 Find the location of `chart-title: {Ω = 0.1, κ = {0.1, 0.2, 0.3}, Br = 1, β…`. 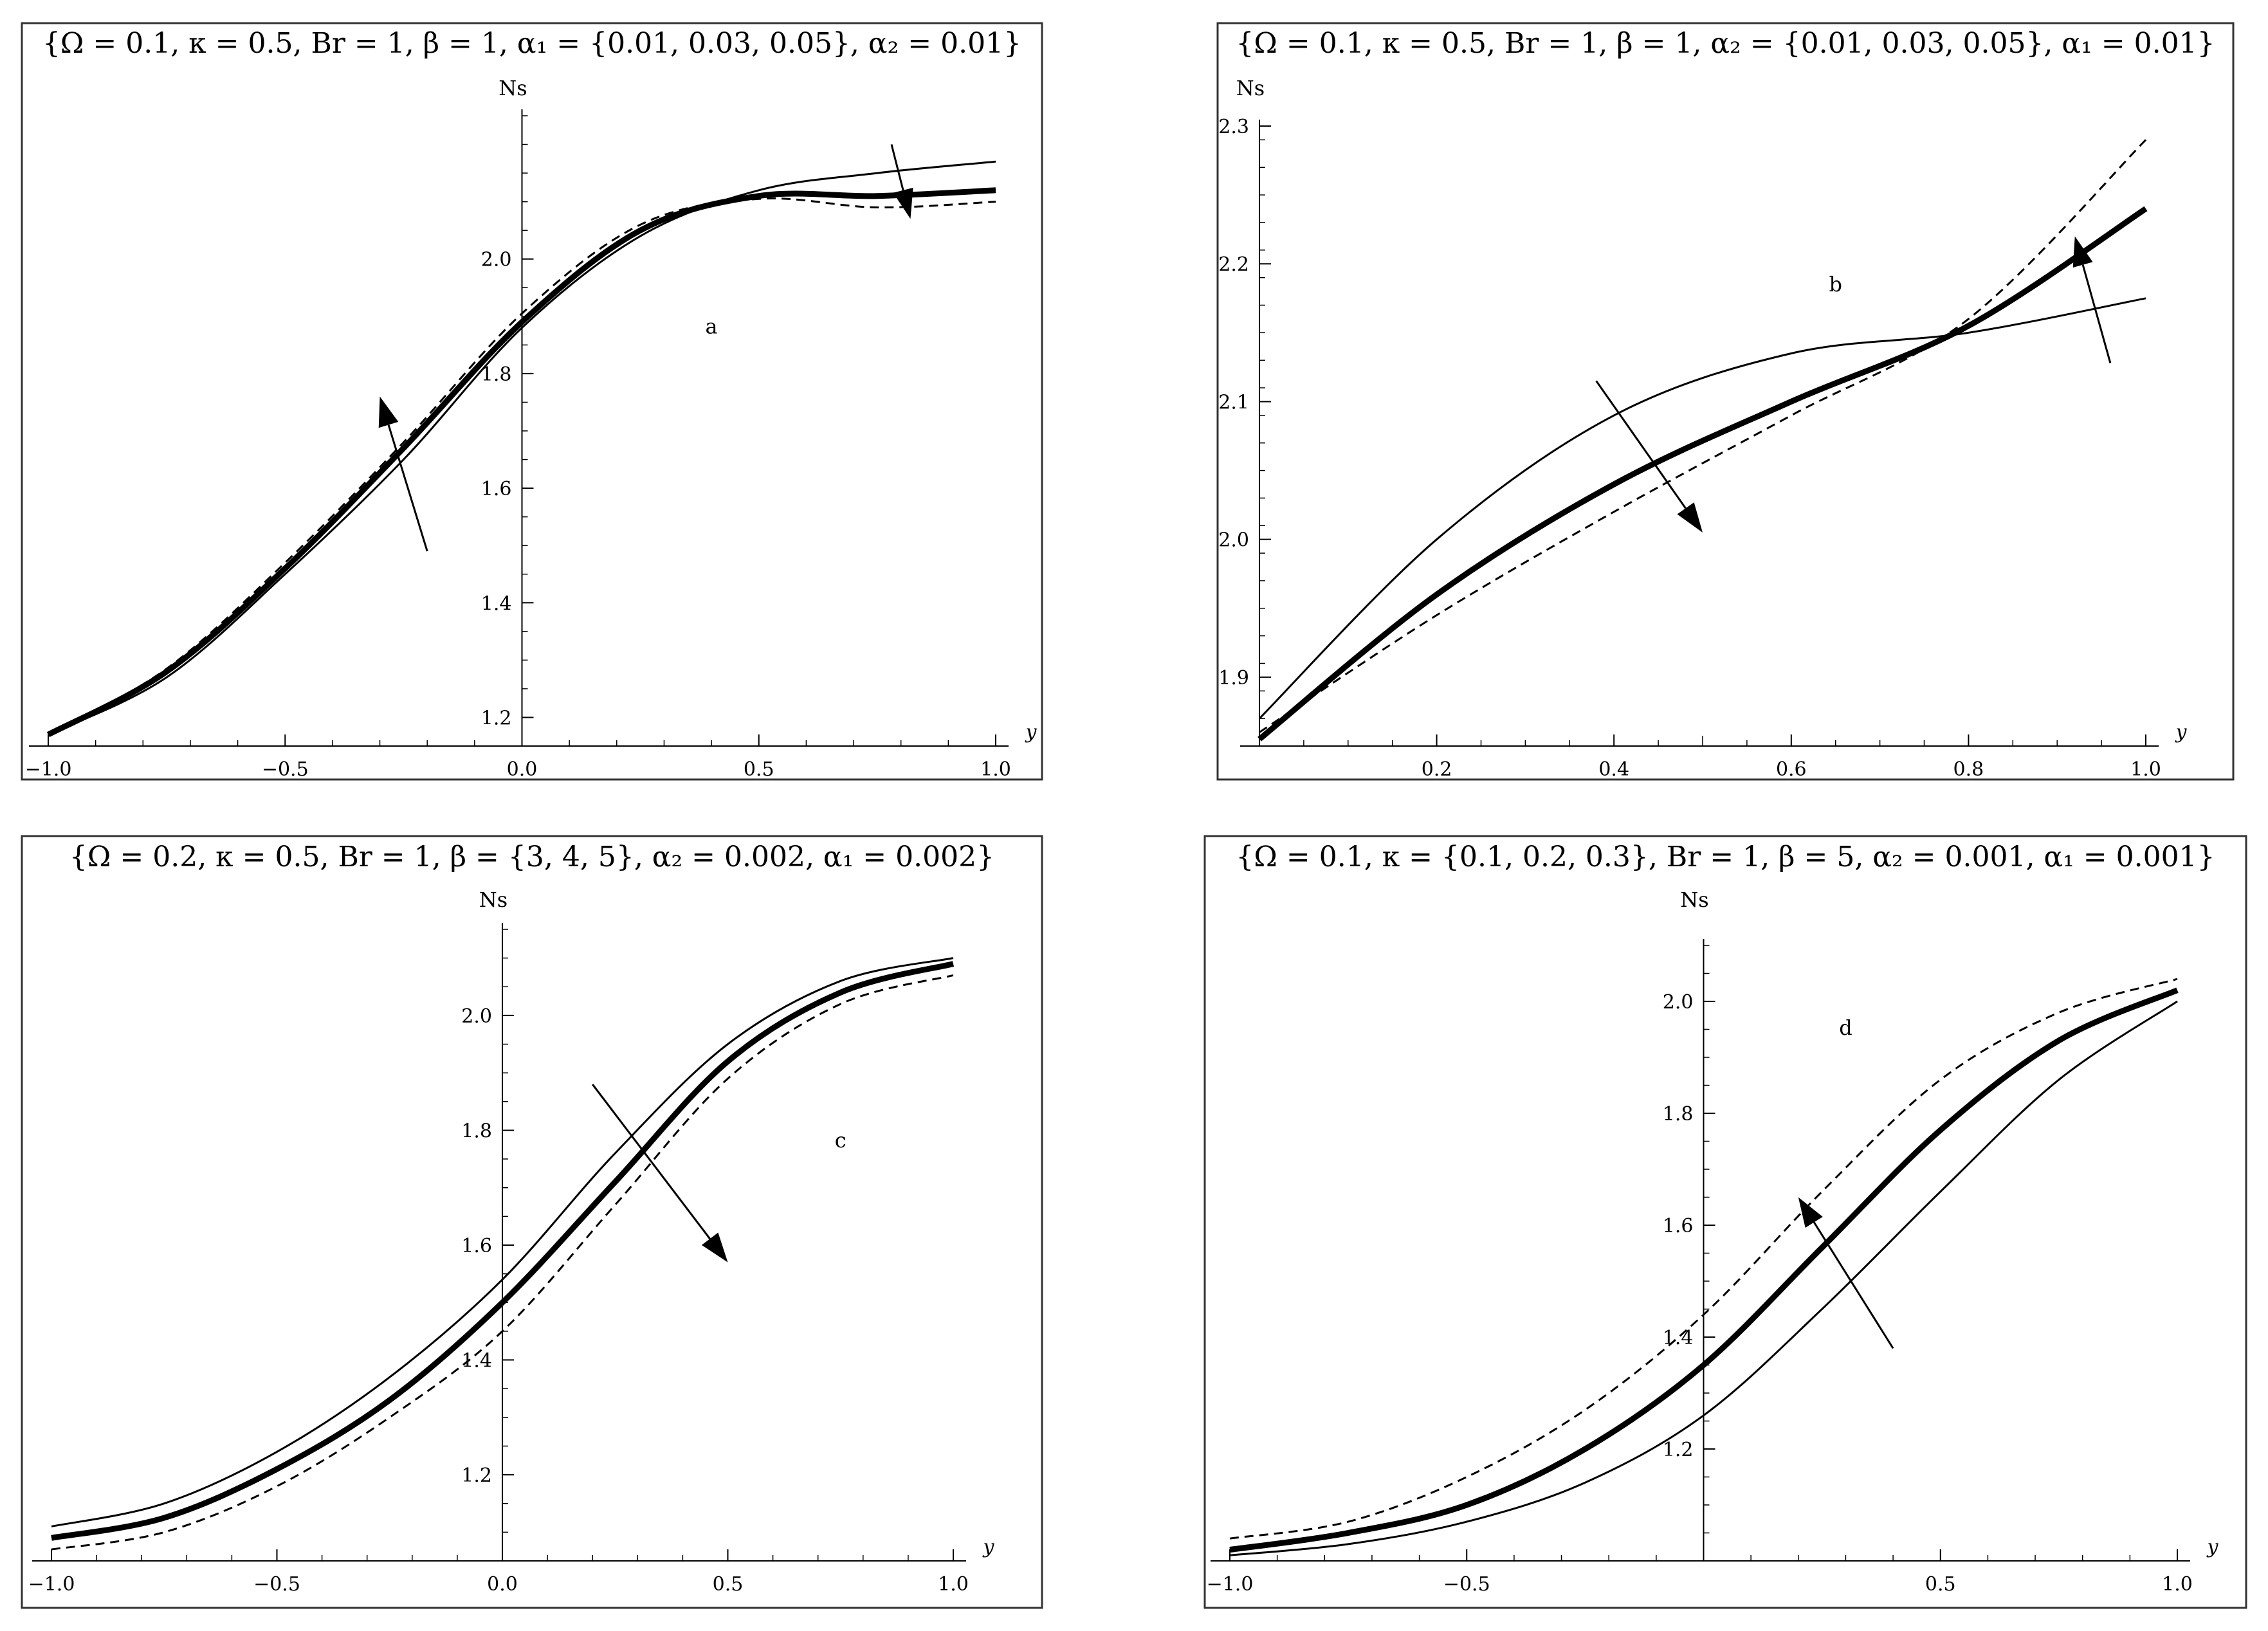

chart-title: {Ω = 0.1, κ = {0.1, 0.2, 0.3}, Br = 1, β… is located at coordinates (1725, 857).